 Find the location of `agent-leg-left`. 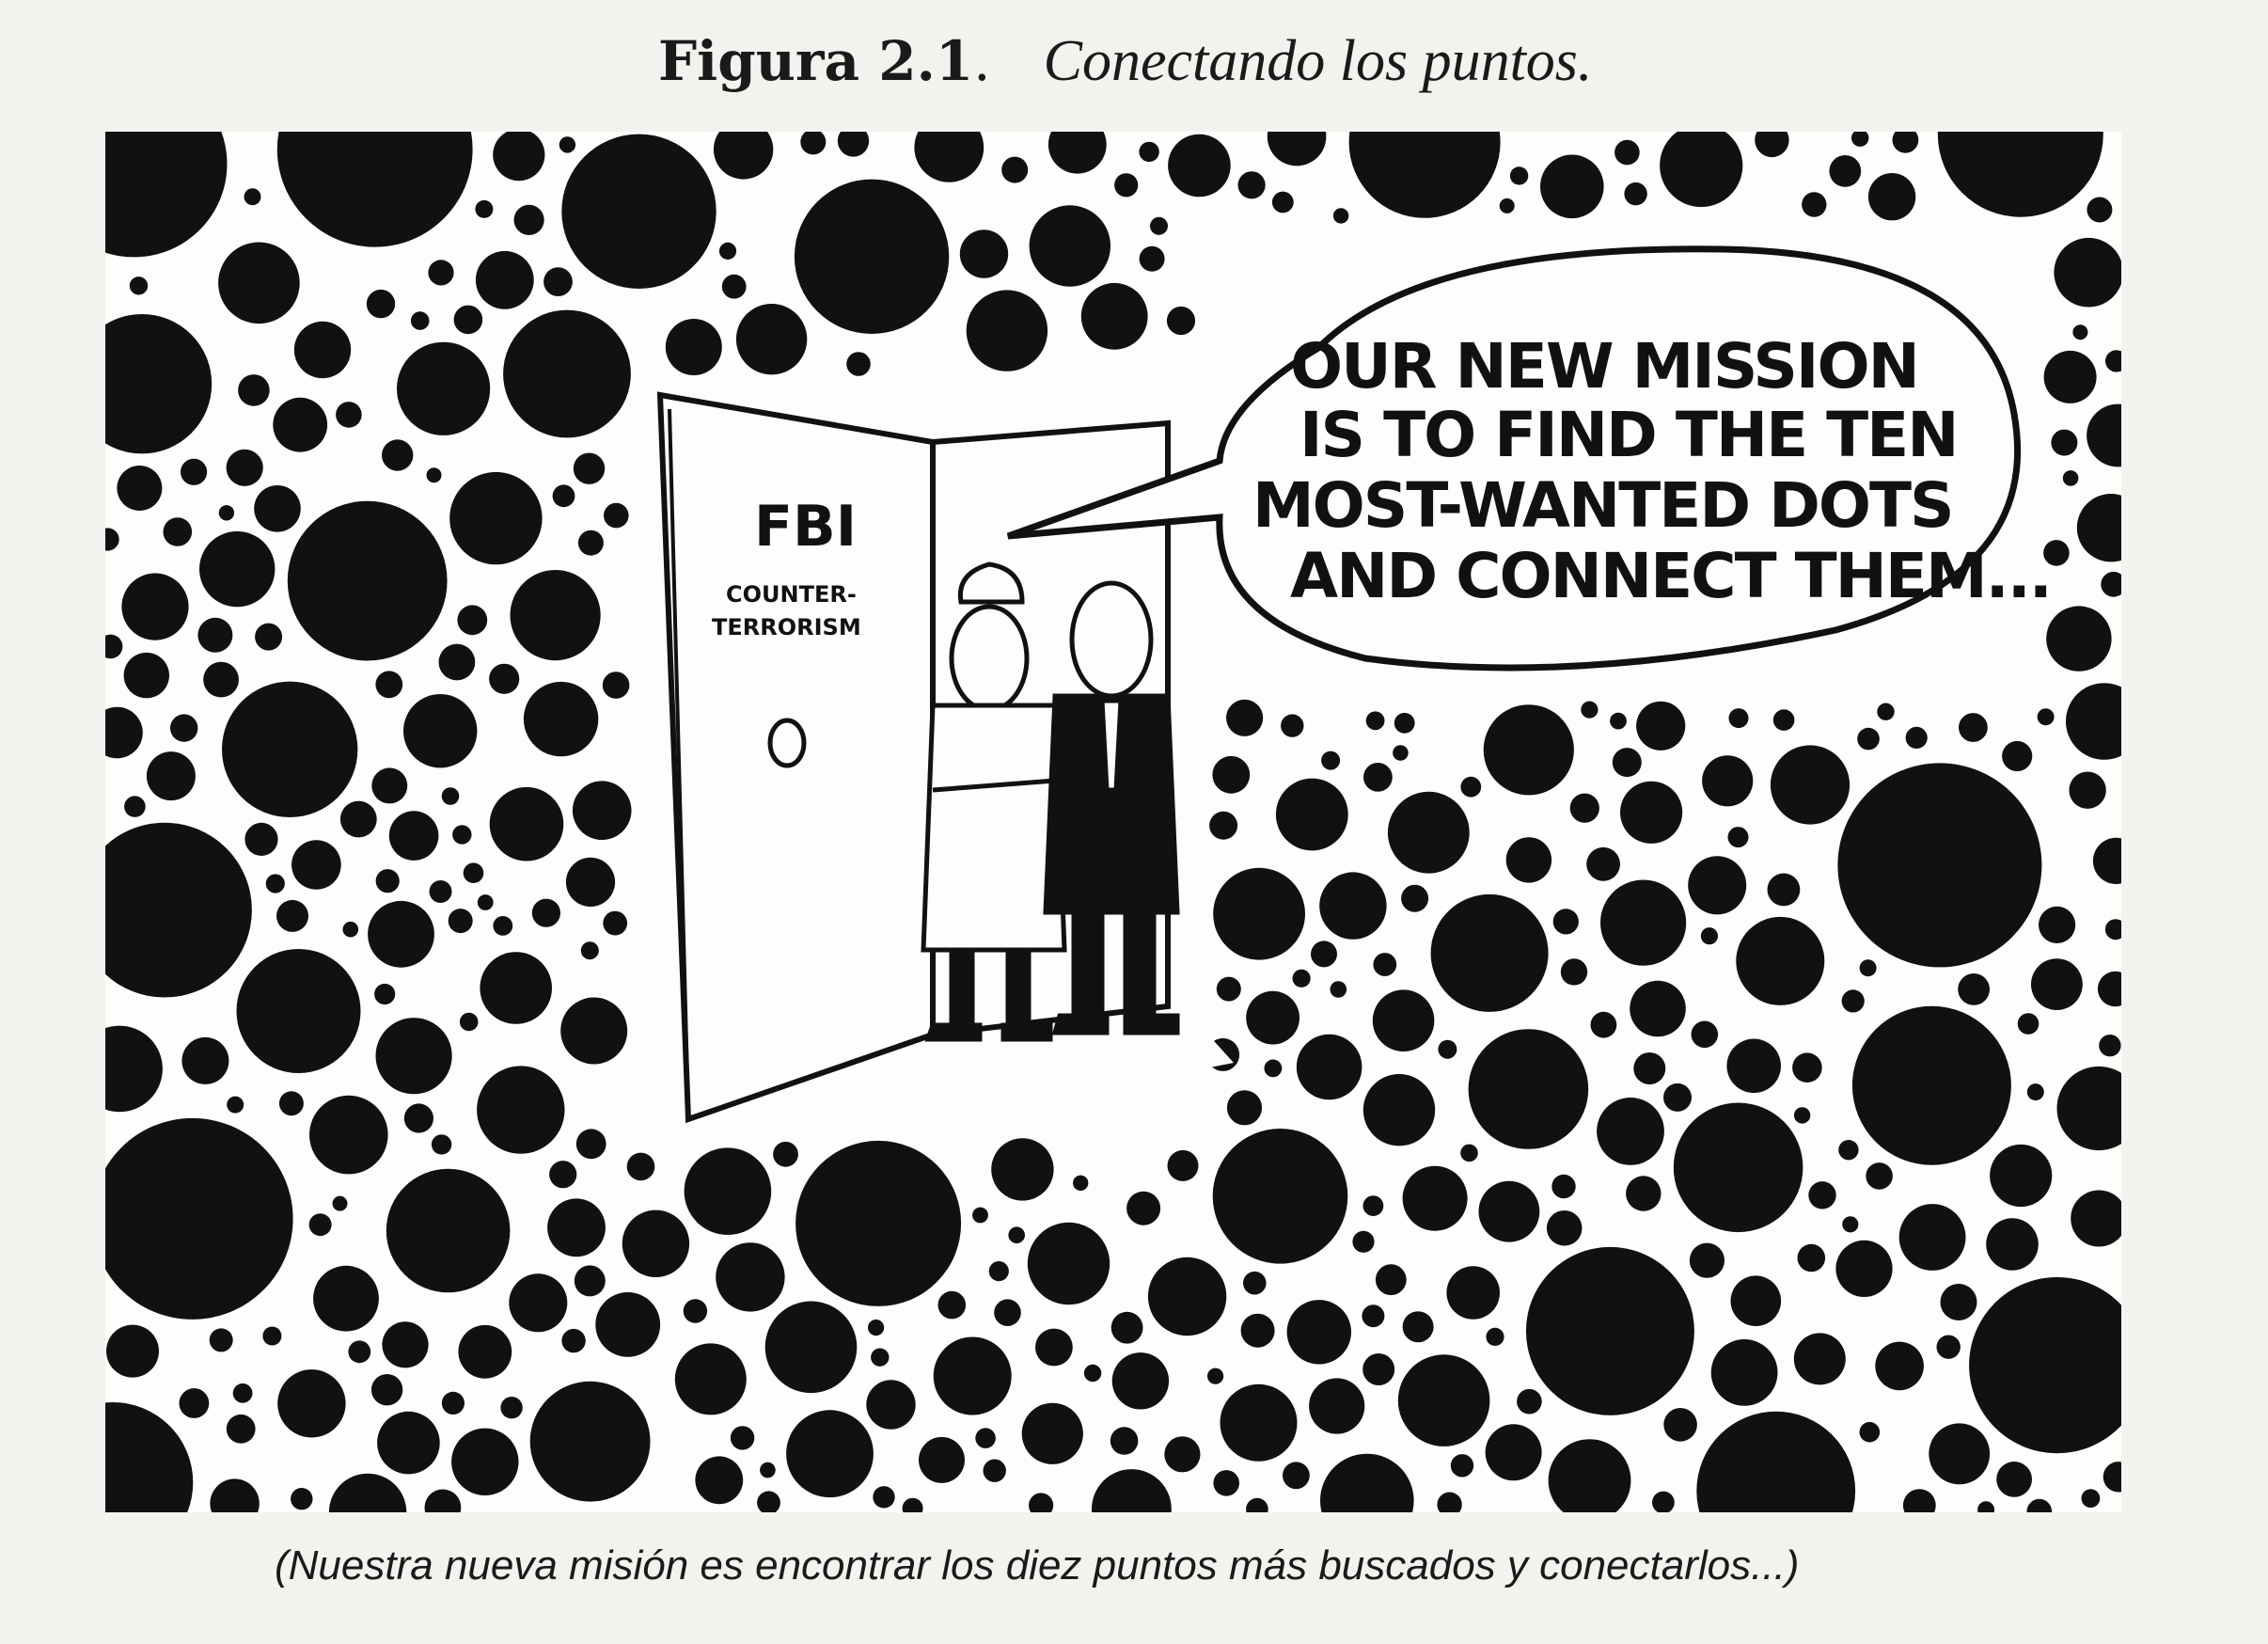

agent-leg-left is located at coordinates (962, 987).